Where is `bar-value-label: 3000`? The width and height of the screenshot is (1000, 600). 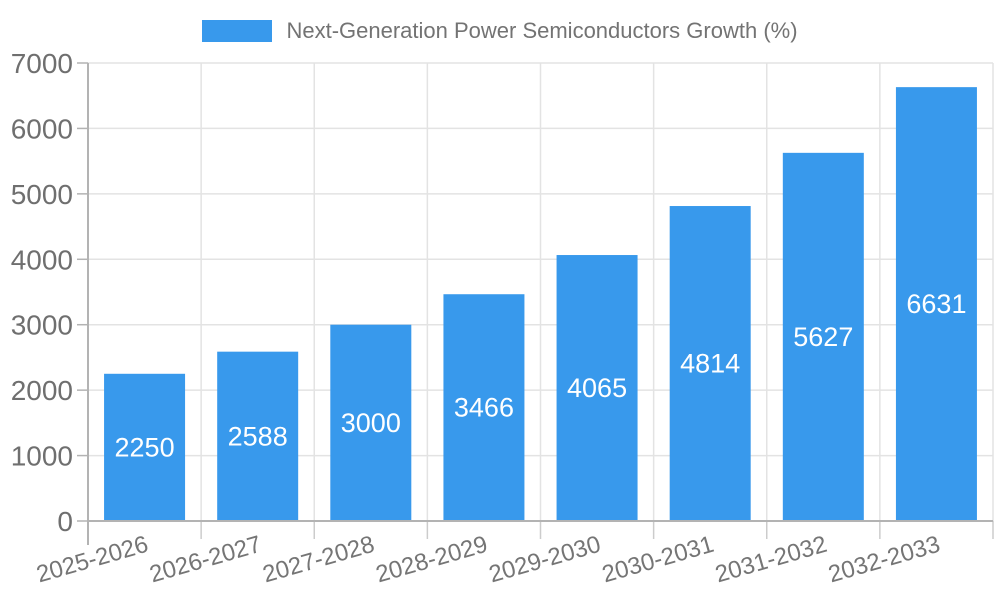
bar-value-label: 3000 is located at coordinates (371, 423).